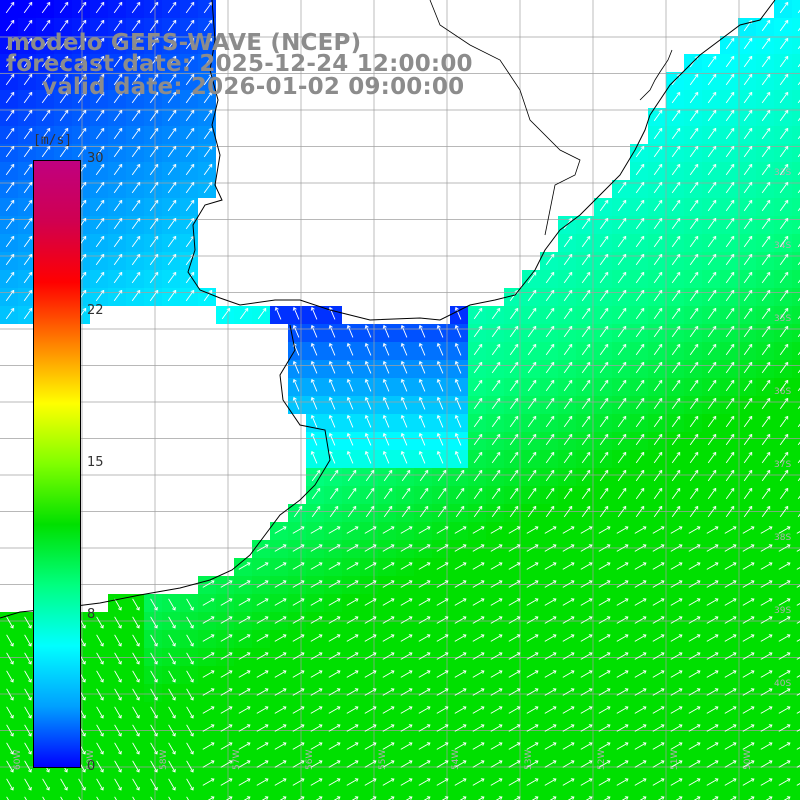 This screenshot has width=800, height=800. Describe the element at coordinates (456, 760) in the screenshot. I see `longitude-label: 54W` at that location.